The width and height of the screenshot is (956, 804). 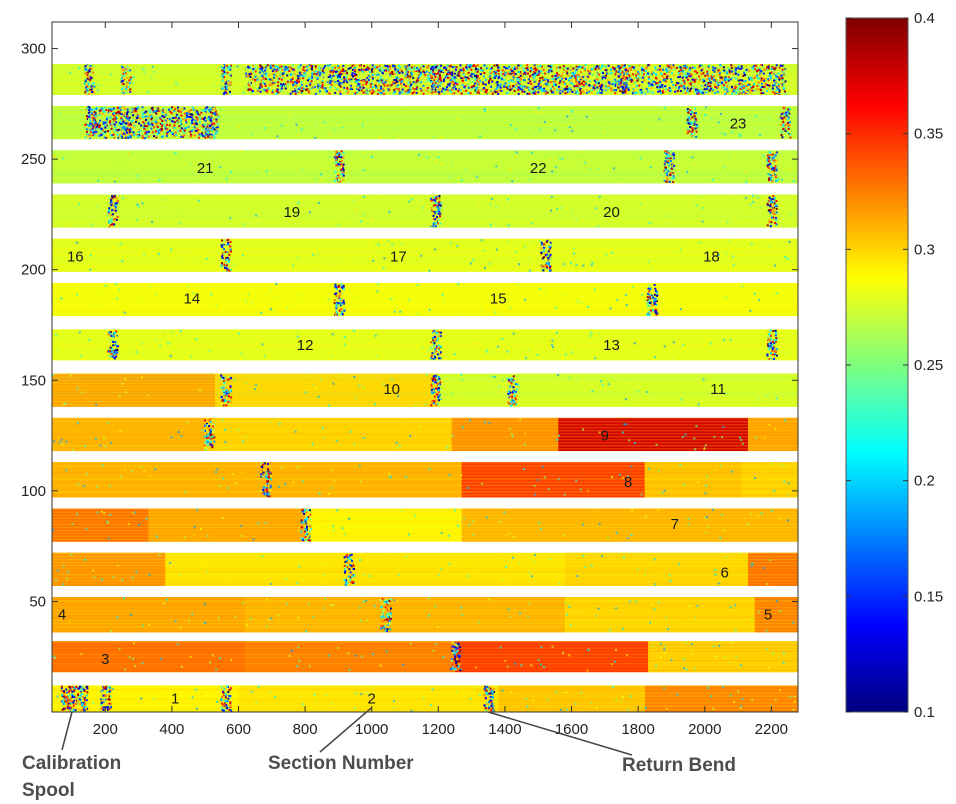 I want to click on strip-segment, so click(x=134, y=390).